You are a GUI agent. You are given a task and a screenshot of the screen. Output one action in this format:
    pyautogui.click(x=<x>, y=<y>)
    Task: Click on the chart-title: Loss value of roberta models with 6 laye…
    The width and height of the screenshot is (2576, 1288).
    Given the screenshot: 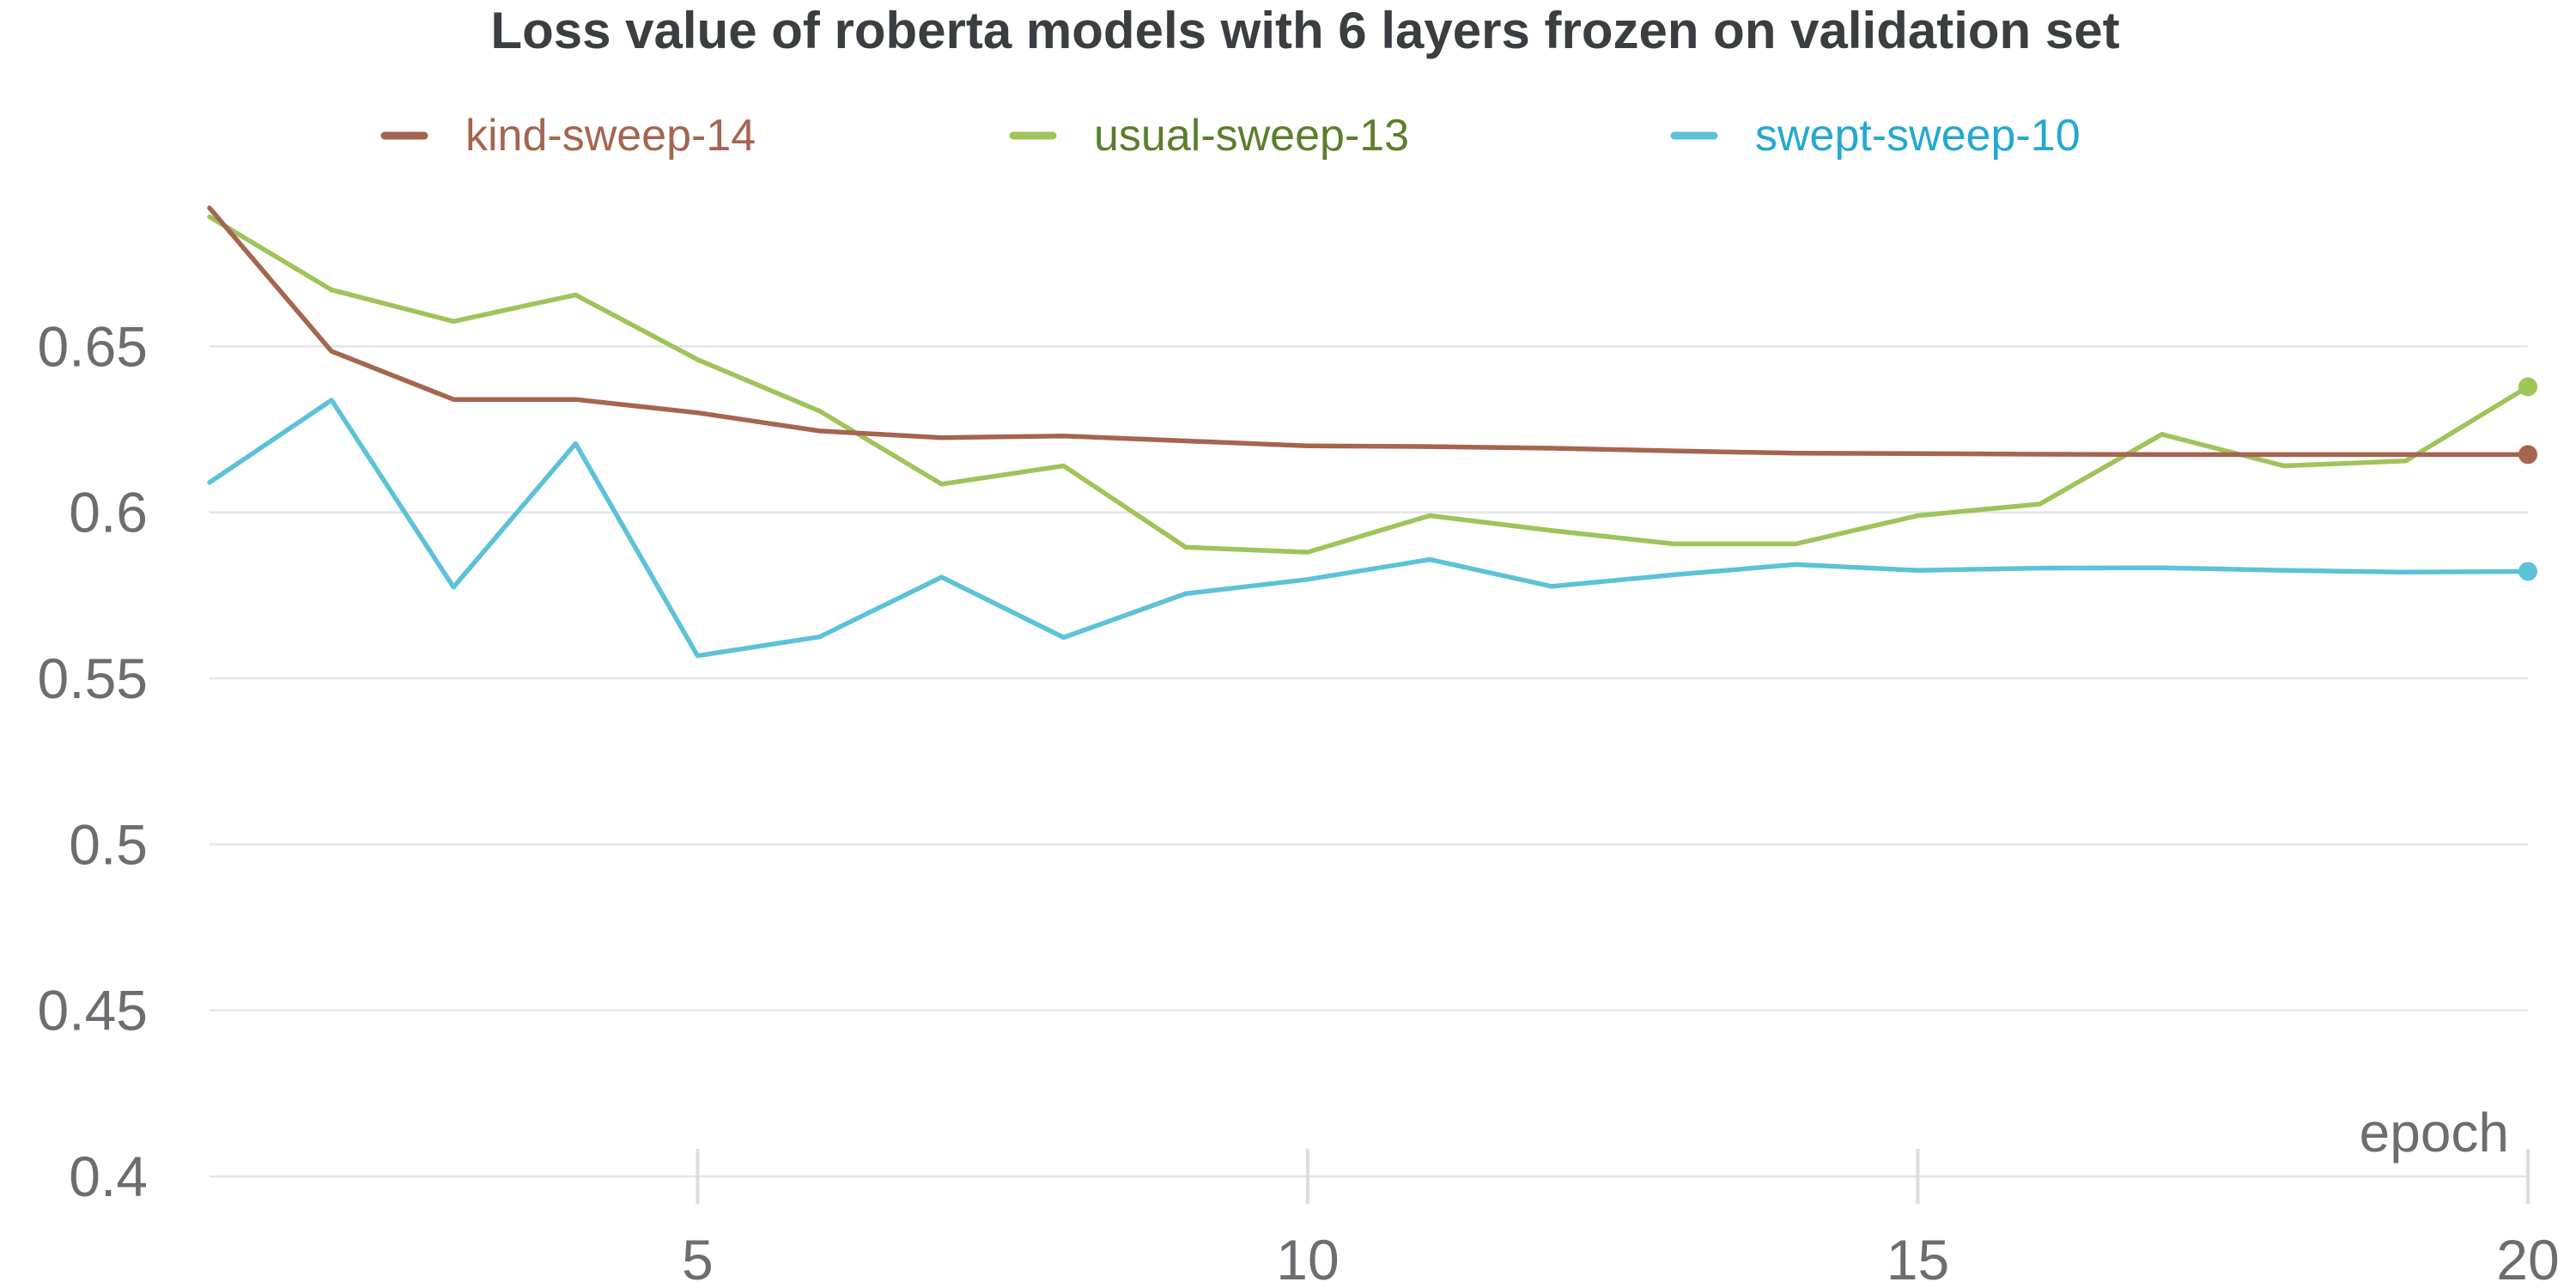 What is the action you would take?
    pyautogui.click(x=1305, y=31)
    